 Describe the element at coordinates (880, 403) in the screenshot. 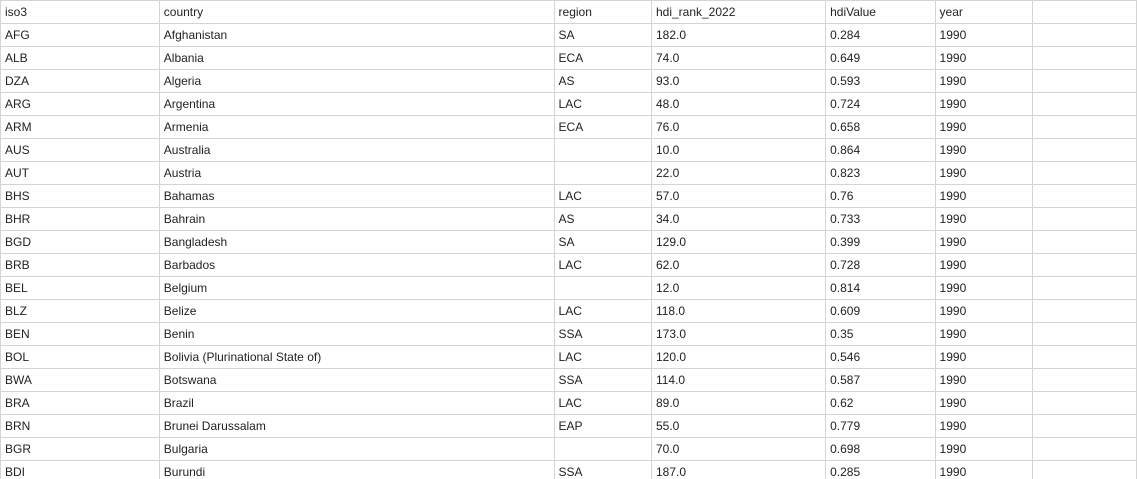

I see `cell-hdi-value: 0.62` at that location.